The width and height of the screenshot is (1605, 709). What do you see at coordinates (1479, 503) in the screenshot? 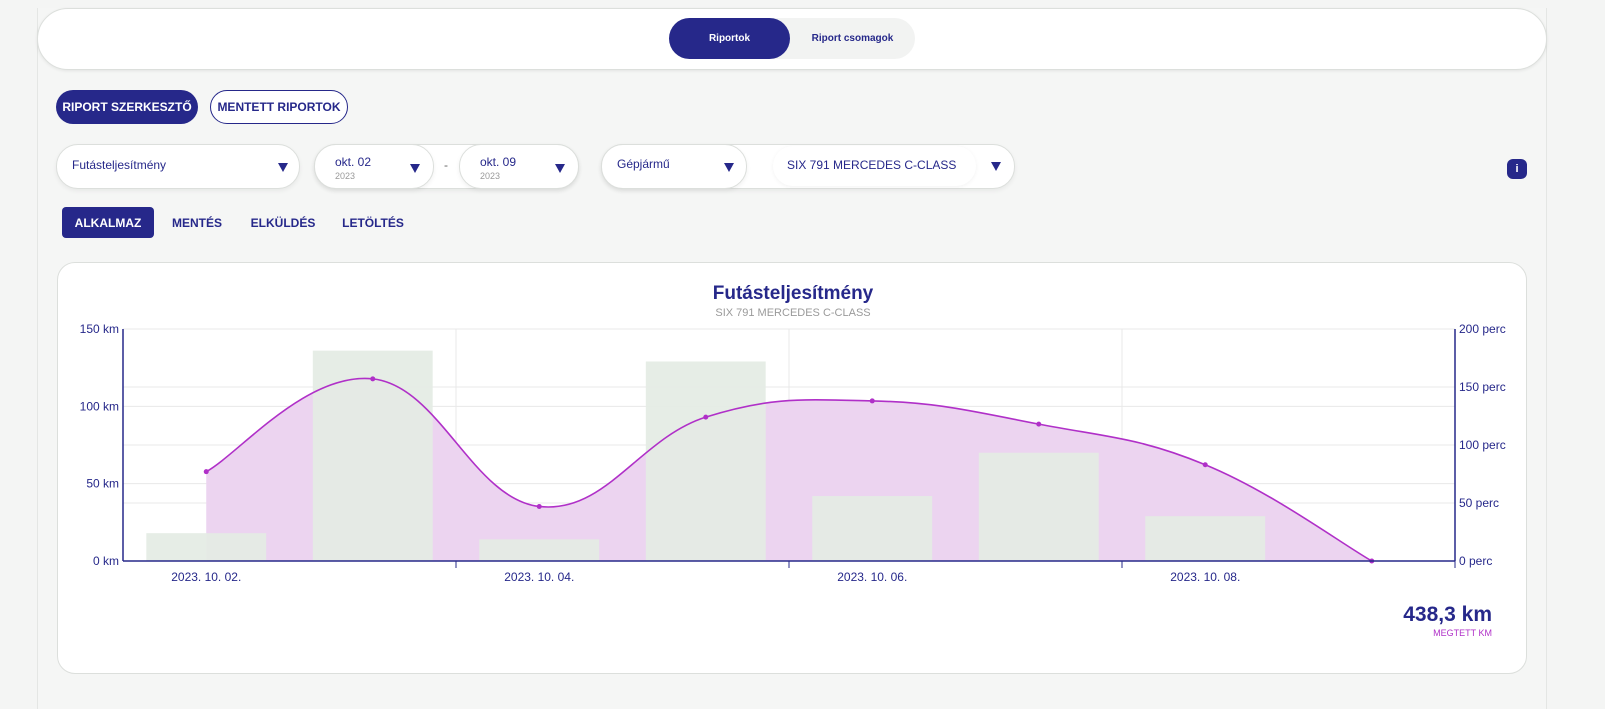
I see `y-right-tick-label: 50 perc` at bounding box center [1479, 503].